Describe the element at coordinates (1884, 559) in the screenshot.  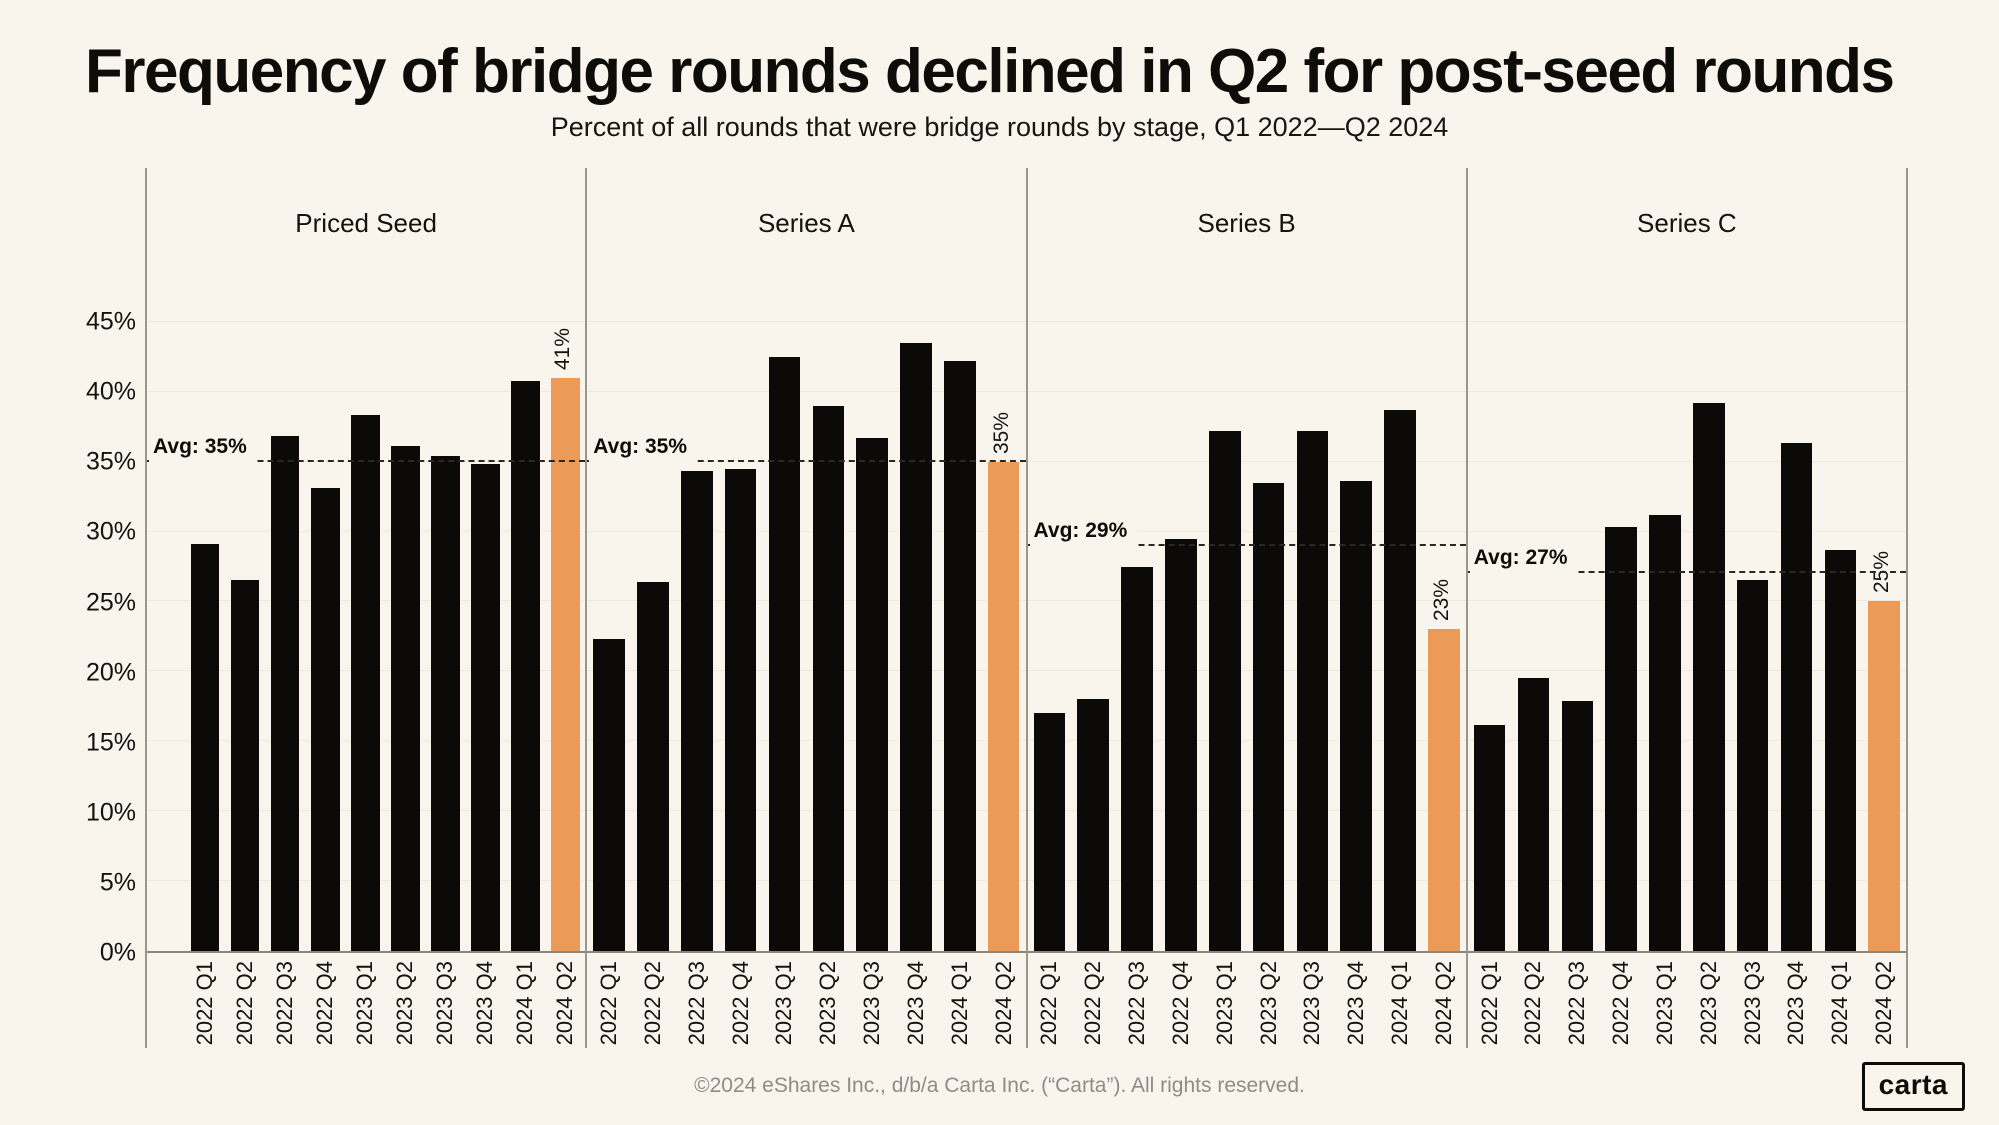
I see `bar-cell: 25%` at that location.